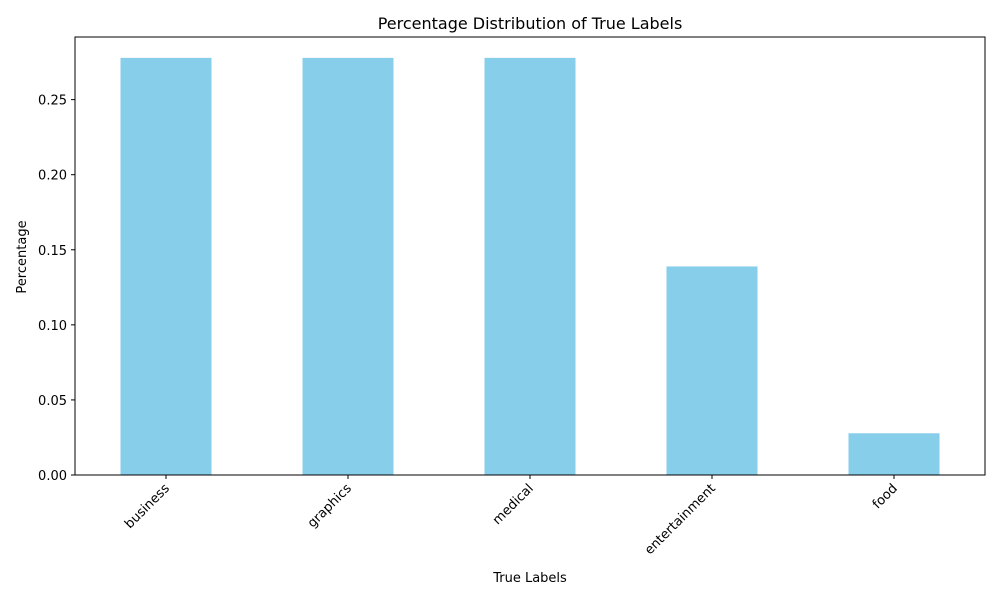  Describe the element at coordinates (529, 578) in the screenshot. I see `x-axis-label: True Labels` at that location.